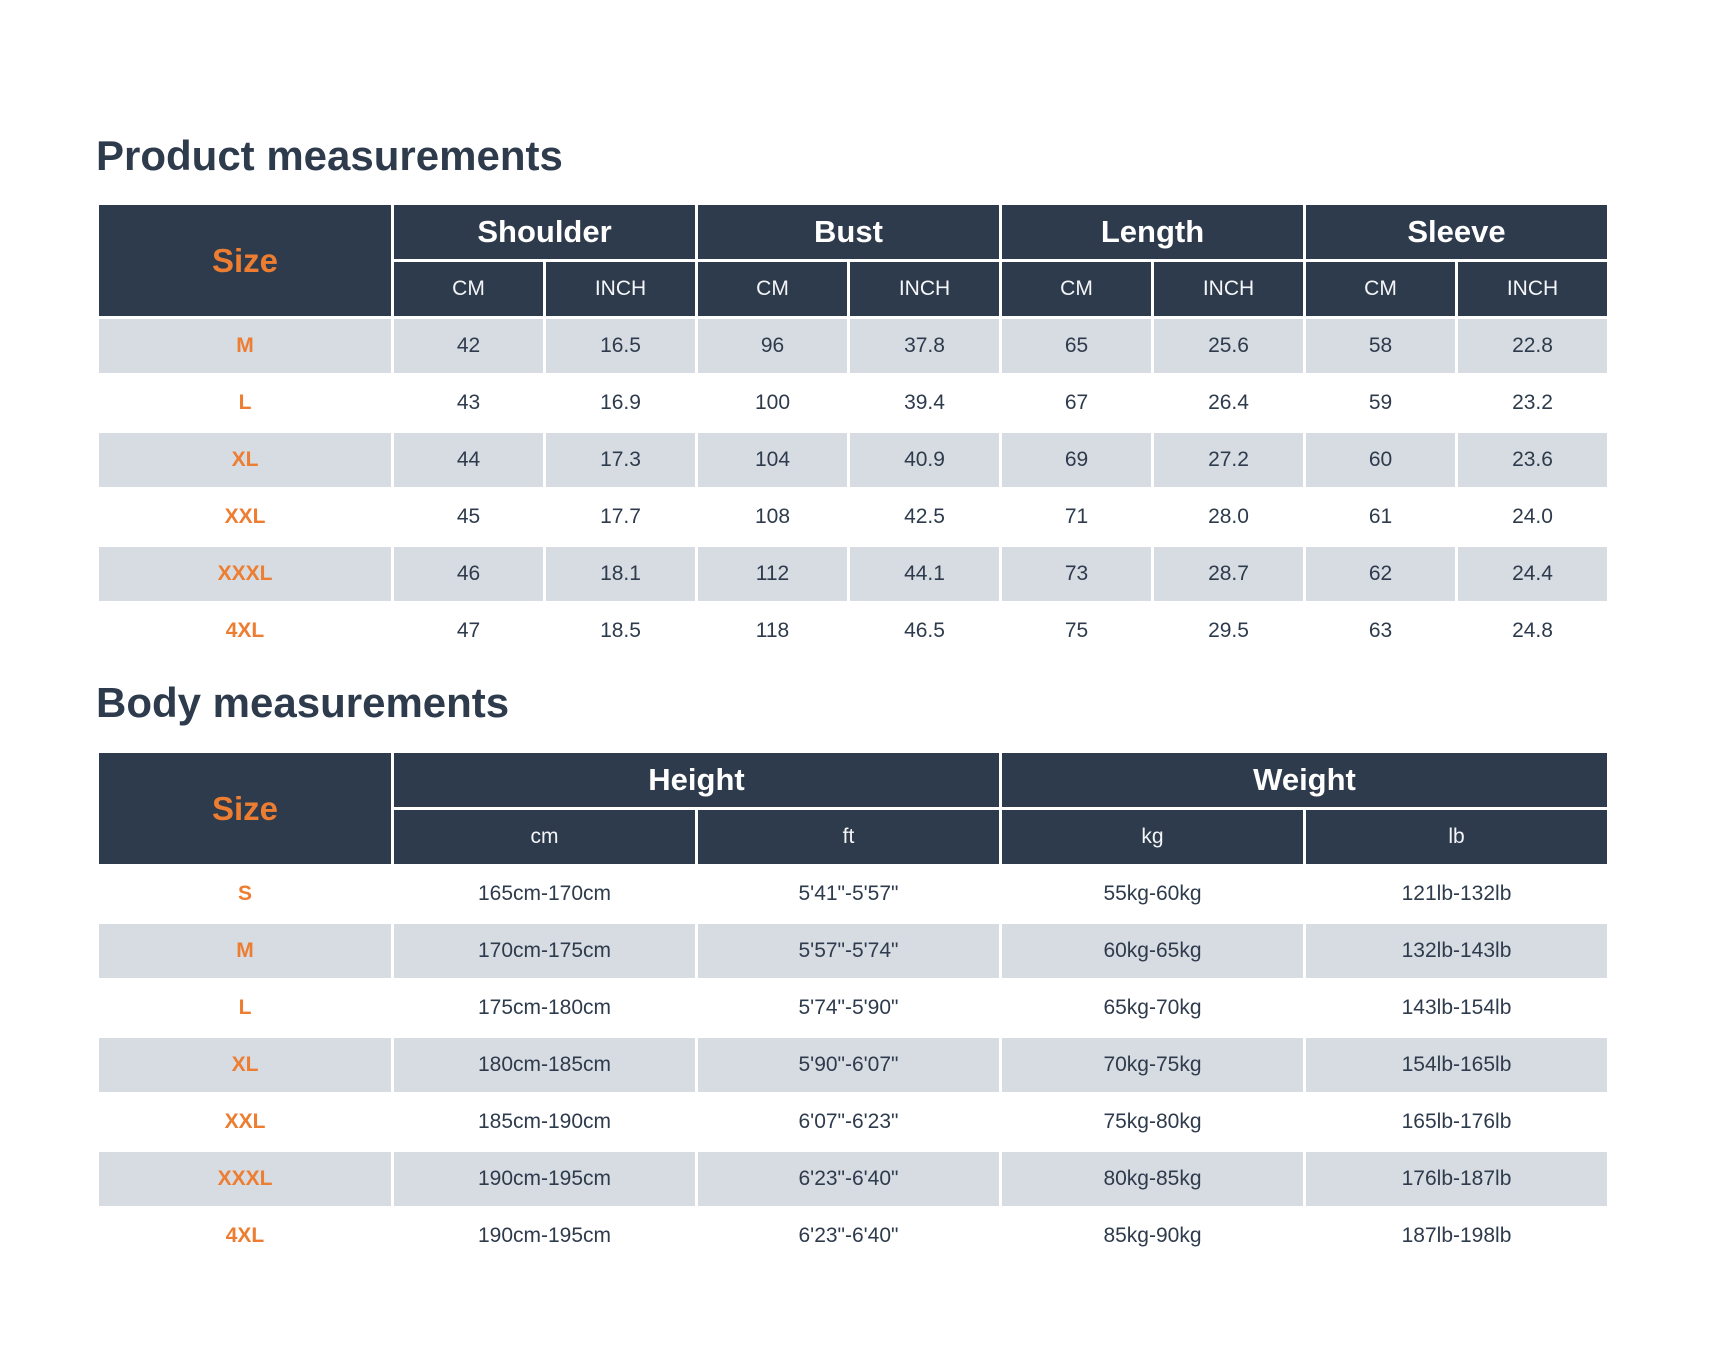  Describe the element at coordinates (468, 631) in the screenshot. I see `measurement-cell: 47` at that location.